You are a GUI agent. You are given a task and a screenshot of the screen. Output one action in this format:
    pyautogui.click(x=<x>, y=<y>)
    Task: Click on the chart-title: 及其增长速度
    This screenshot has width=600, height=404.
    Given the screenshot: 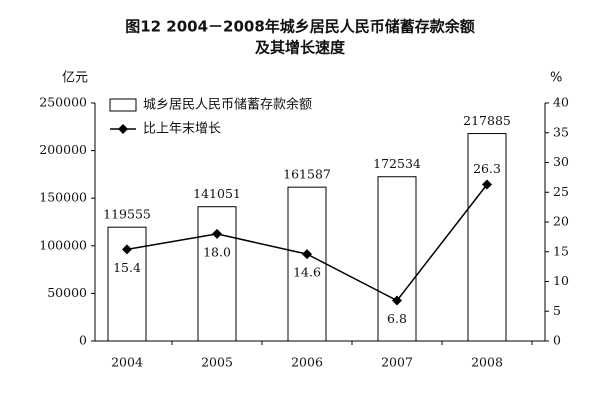 What is the action you would take?
    pyautogui.click(x=300, y=48)
    